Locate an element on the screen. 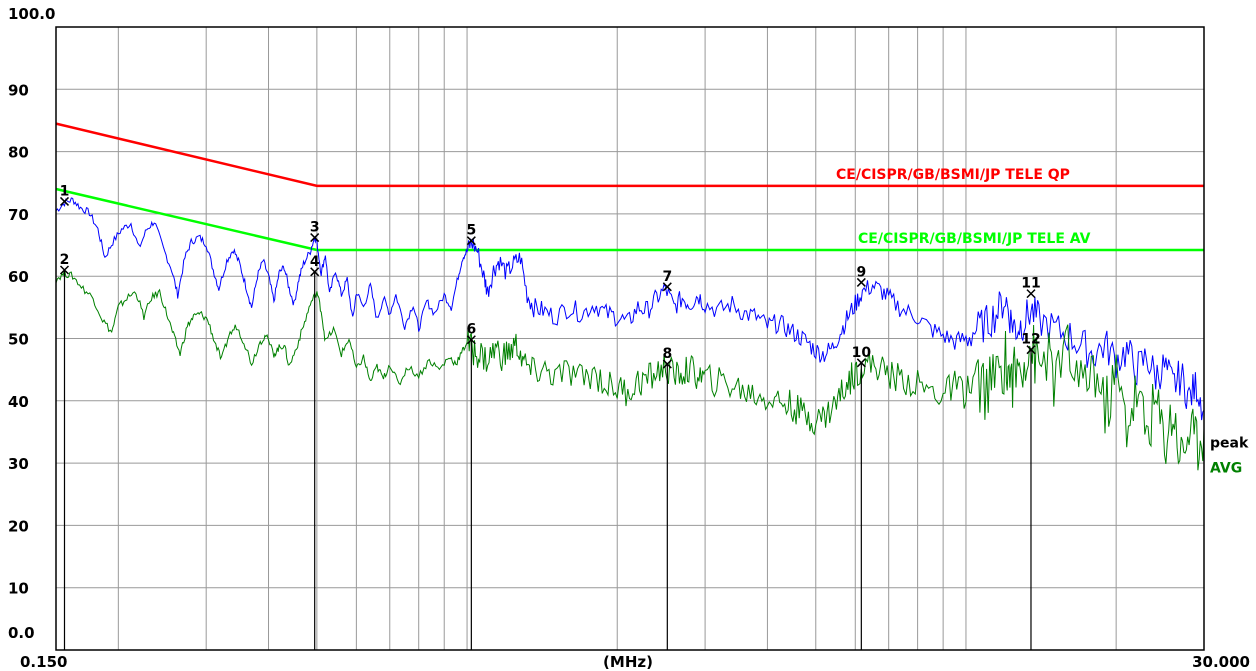  marker-label: 6 is located at coordinates (471, 330).